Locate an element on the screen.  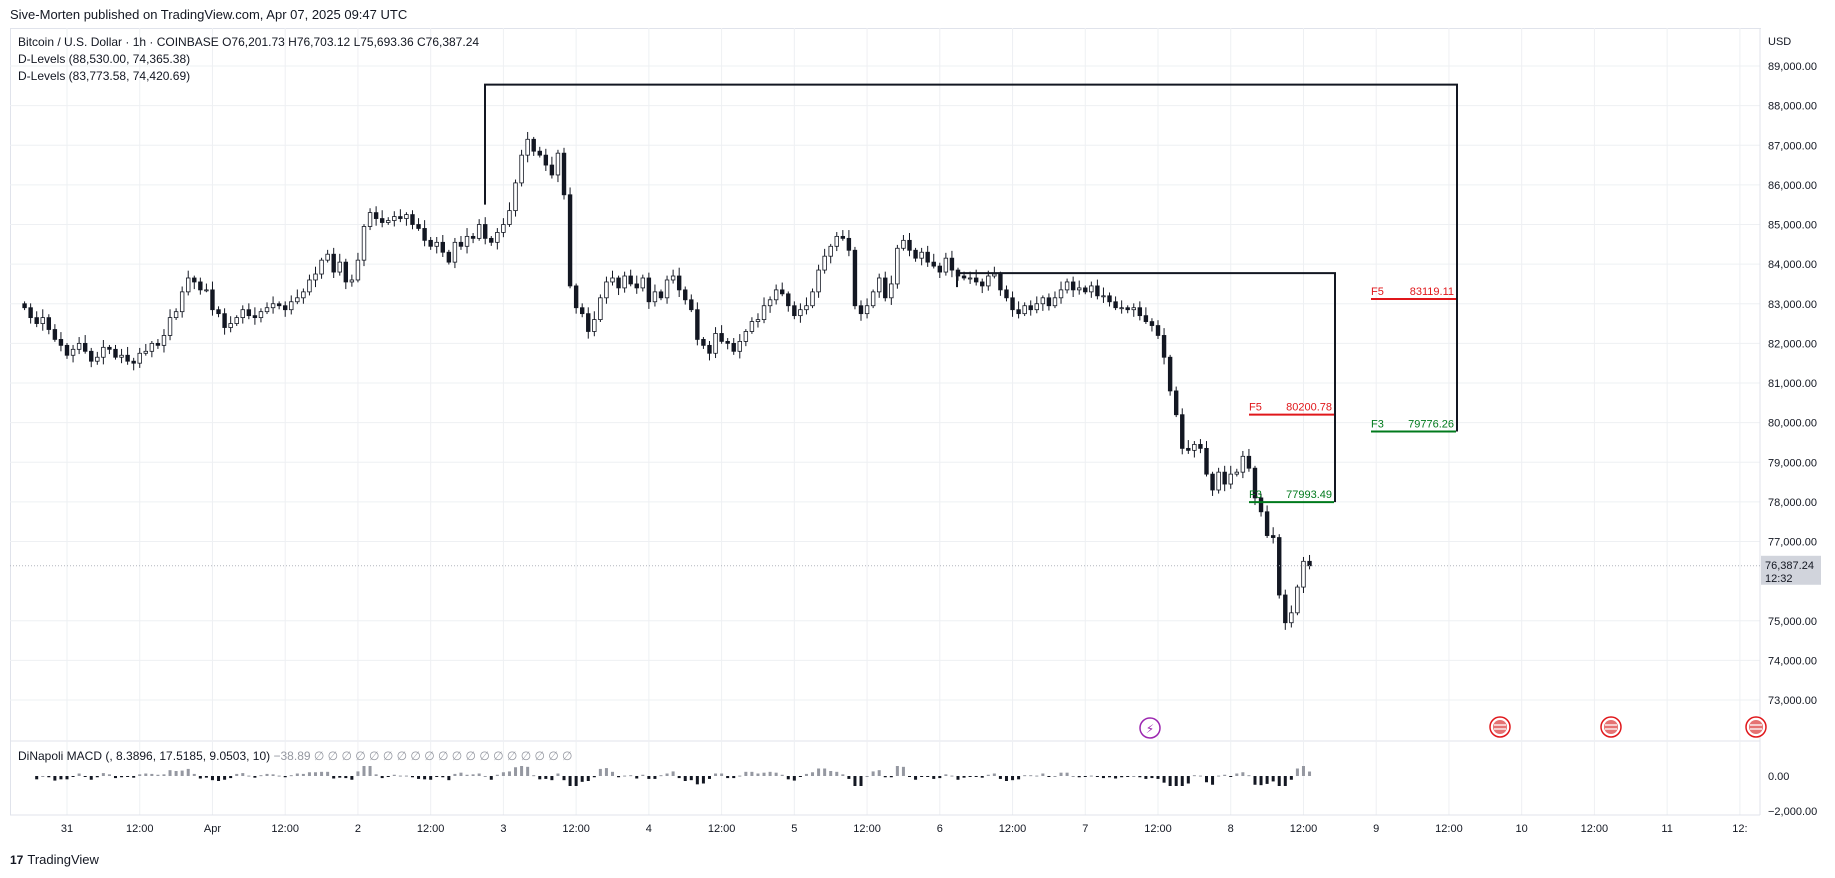
tradingview-logo: 17 TradingView is located at coordinates (54, 859).